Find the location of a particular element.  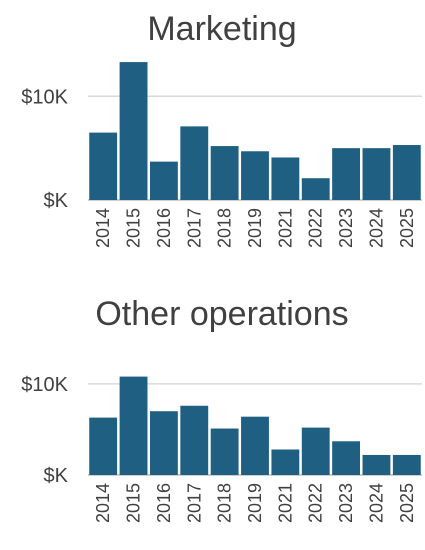

chart-title: Marketing is located at coordinates (221, 29).